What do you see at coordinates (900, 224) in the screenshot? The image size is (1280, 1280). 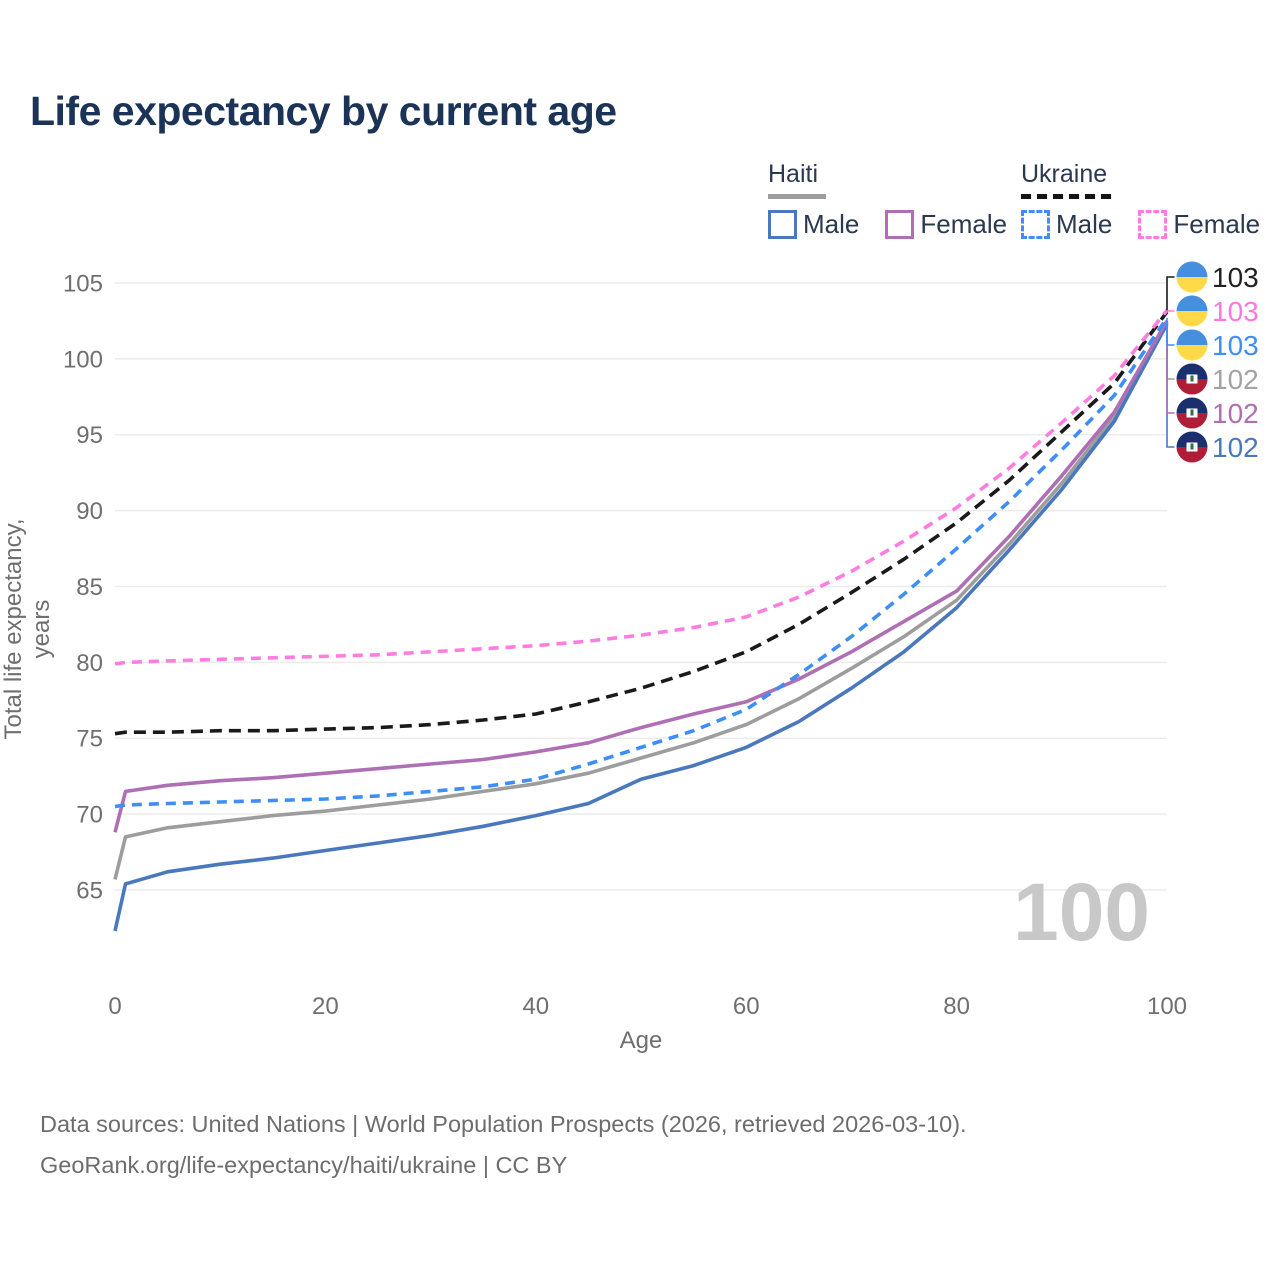 I see `legend-swatch-haiti-female` at bounding box center [900, 224].